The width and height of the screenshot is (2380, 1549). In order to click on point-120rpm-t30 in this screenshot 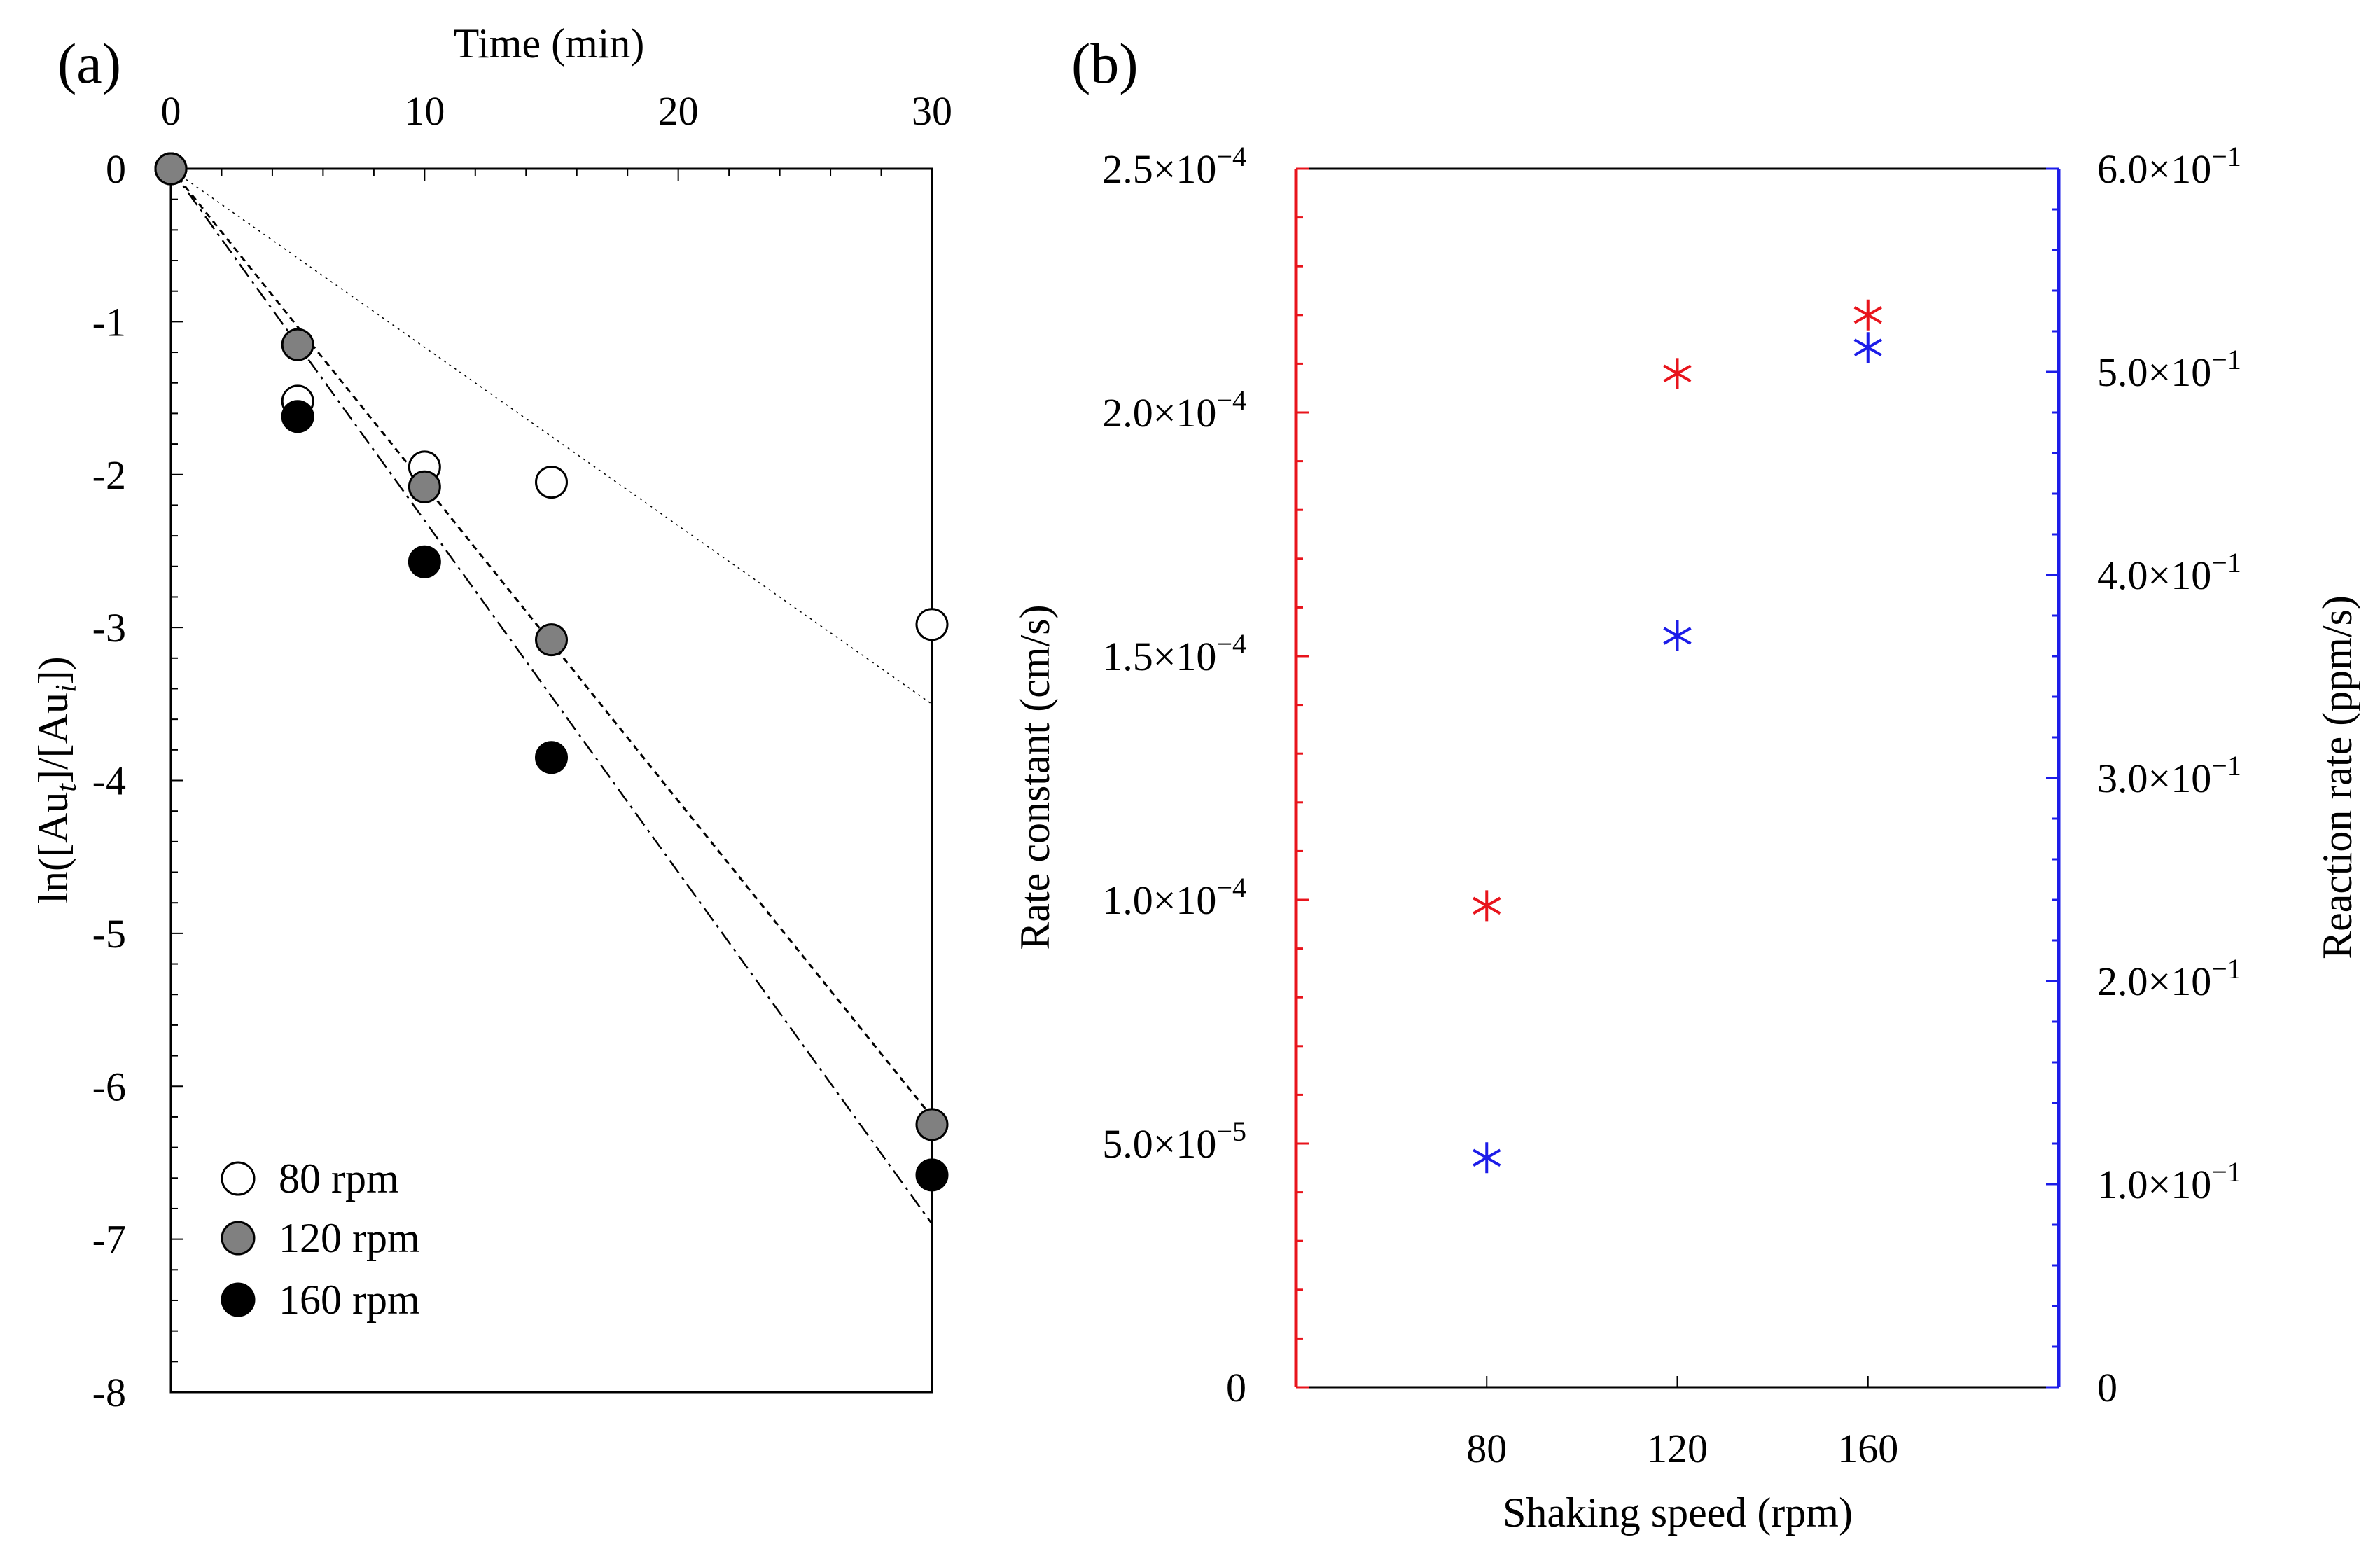, I will do `click(932, 1124)`.